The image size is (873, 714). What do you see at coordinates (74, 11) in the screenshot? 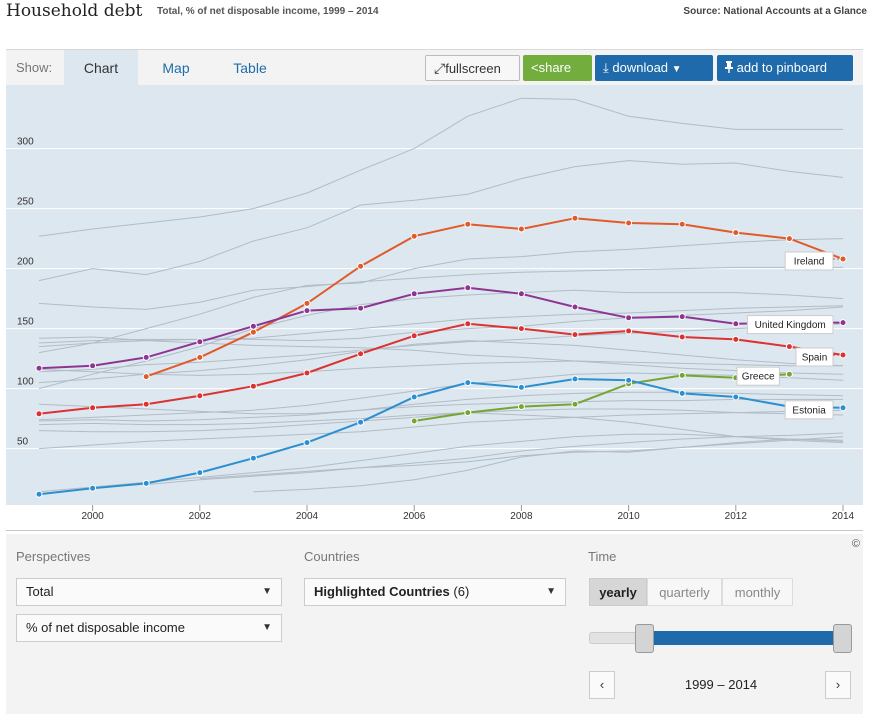
I see `page-title: Household debt` at bounding box center [74, 11].